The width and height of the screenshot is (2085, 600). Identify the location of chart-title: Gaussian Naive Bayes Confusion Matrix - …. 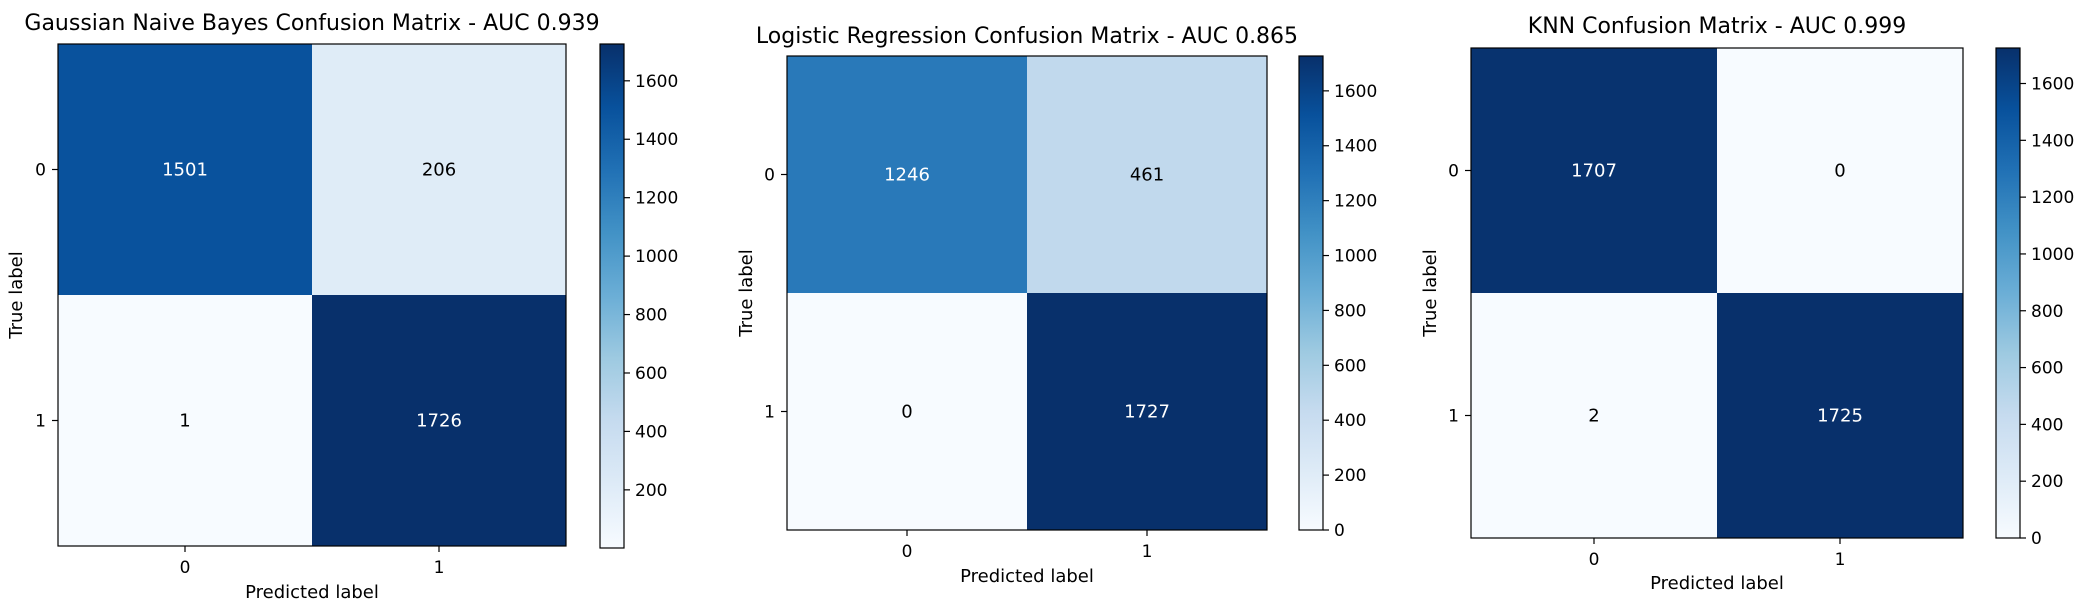
(311, 23).